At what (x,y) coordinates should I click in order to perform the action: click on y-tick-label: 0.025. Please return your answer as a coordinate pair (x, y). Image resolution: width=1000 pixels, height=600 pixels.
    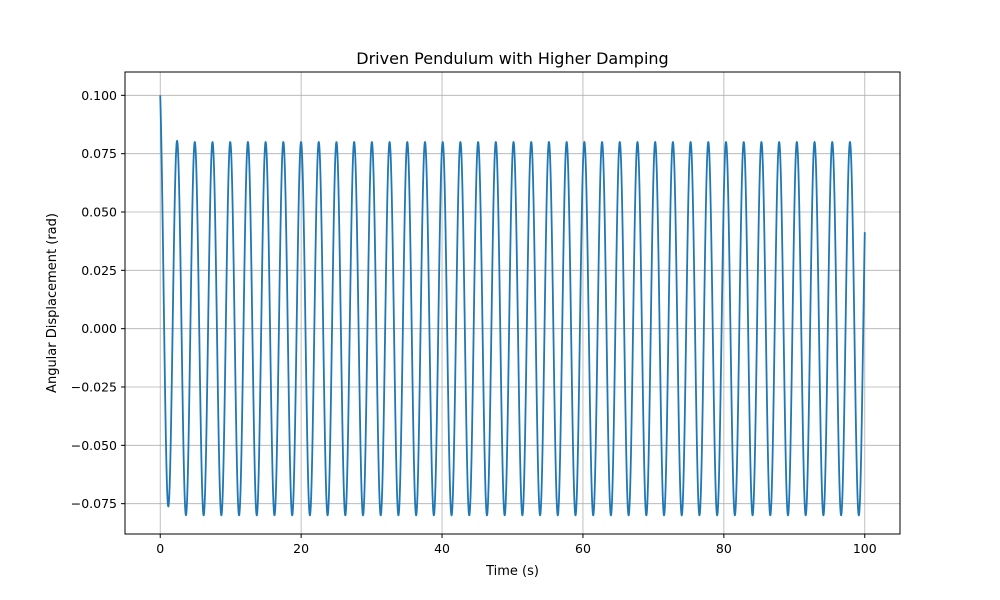
    Looking at the image, I should click on (99, 270).